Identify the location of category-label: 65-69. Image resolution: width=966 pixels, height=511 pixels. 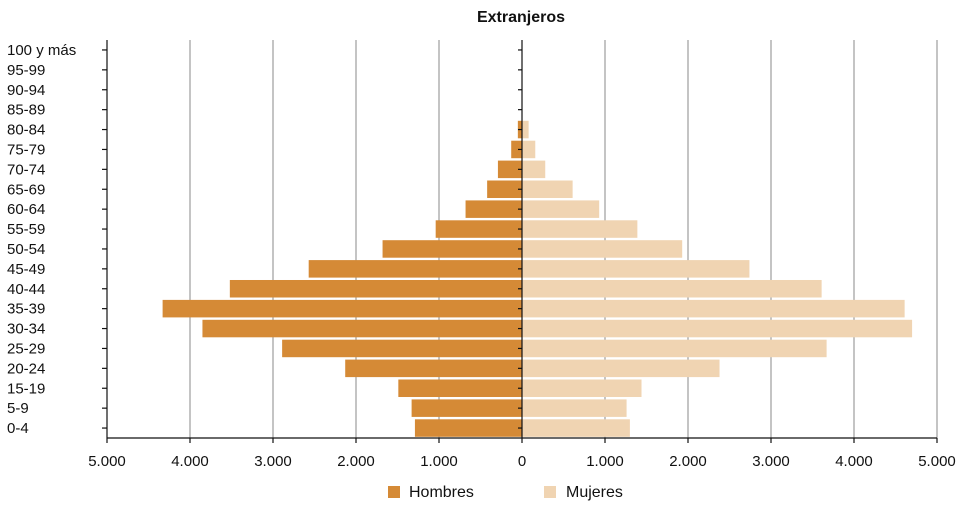
(26, 189).